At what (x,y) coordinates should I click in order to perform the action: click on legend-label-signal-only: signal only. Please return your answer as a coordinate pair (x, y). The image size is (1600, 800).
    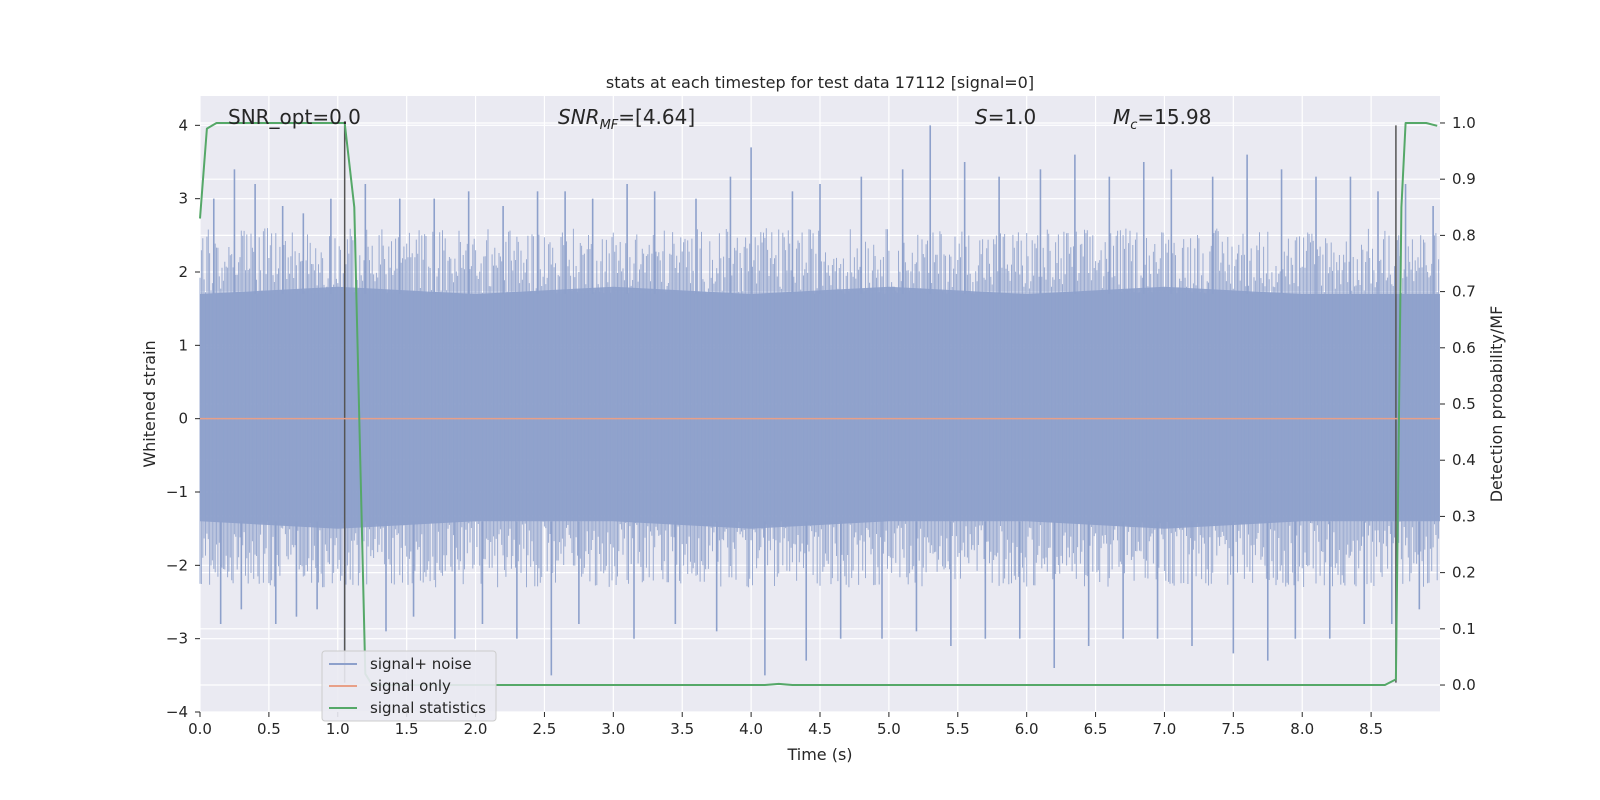
    Looking at the image, I should click on (410, 686).